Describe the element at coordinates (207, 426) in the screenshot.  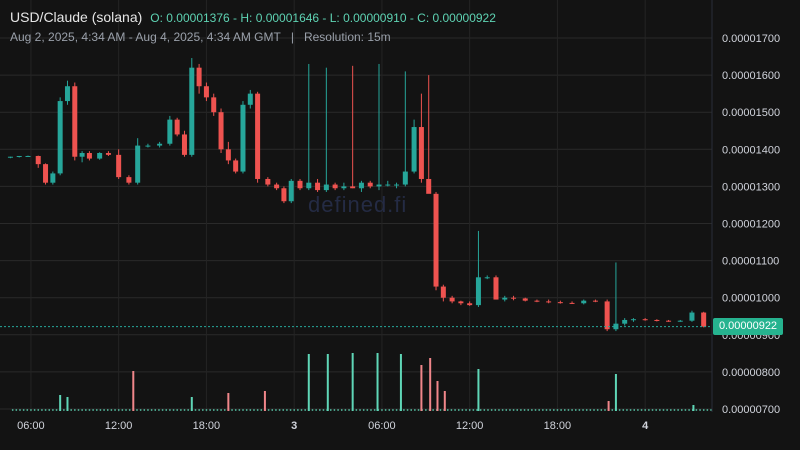
I see `time-tick-label: 18:00` at that location.